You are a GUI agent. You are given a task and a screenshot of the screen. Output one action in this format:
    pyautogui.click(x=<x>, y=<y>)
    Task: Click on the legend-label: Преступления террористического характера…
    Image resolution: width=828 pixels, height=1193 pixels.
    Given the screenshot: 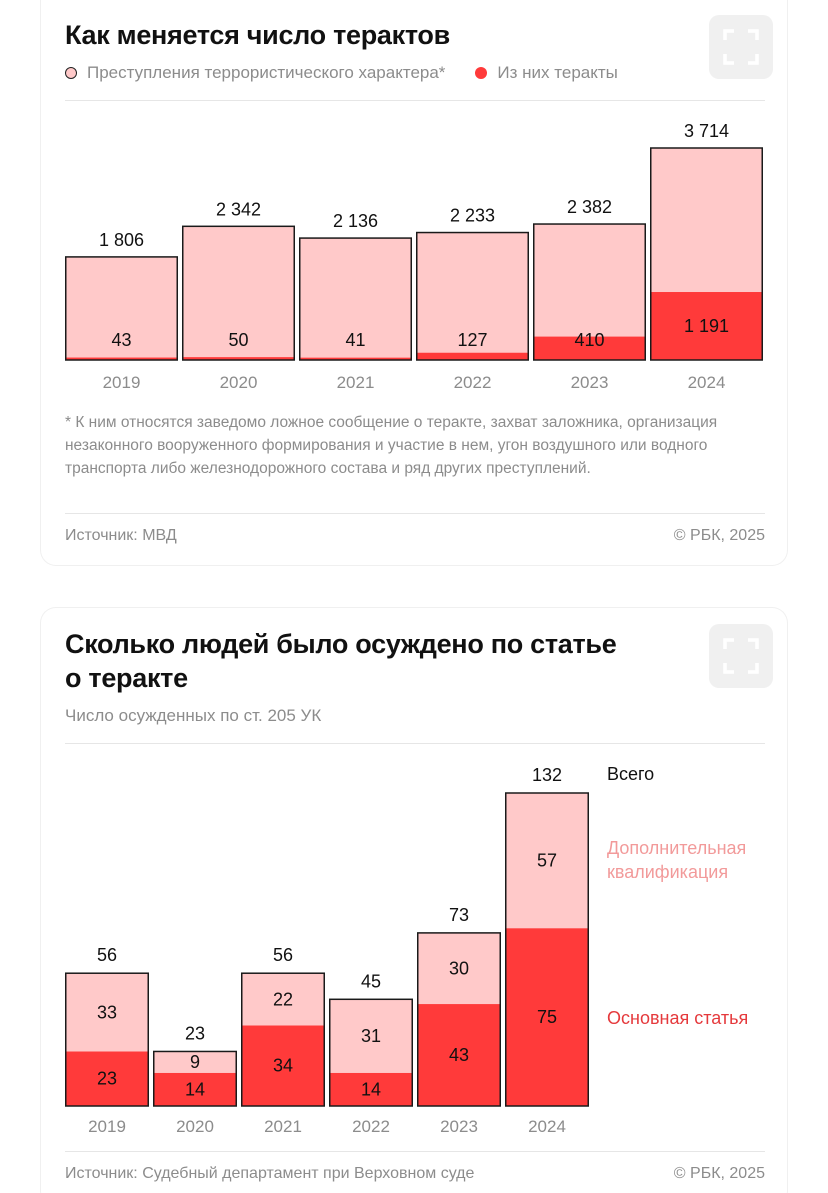 What is the action you would take?
    pyautogui.click(x=266, y=72)
    